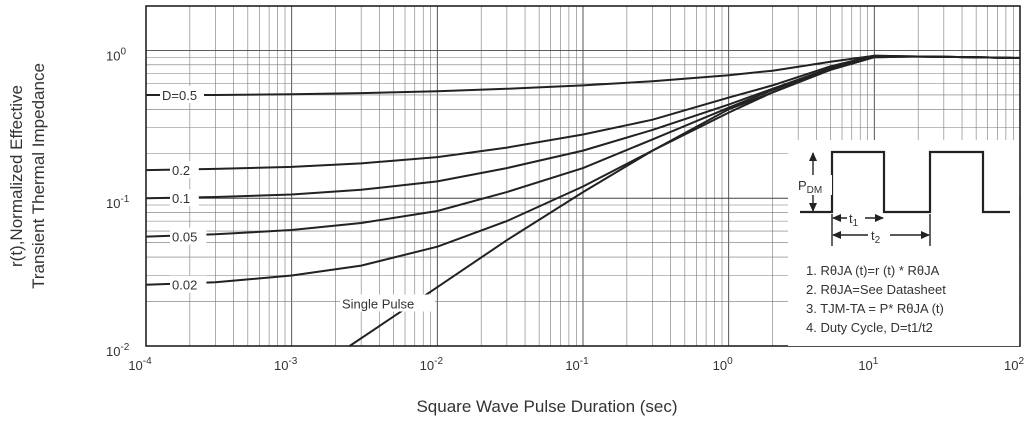  What do you see at coordinates (1014, 364) in the screenshot?
I see `x-tick-label: 10²` at bounding box center [1014, 364].